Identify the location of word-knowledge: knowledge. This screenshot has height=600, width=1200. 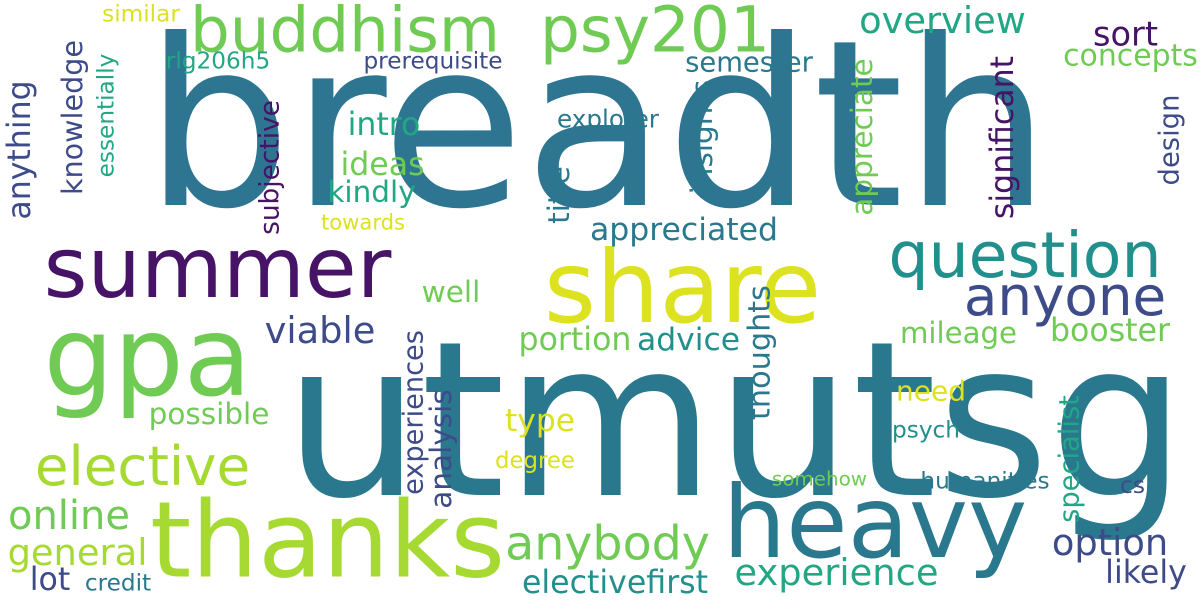
(72, 117).